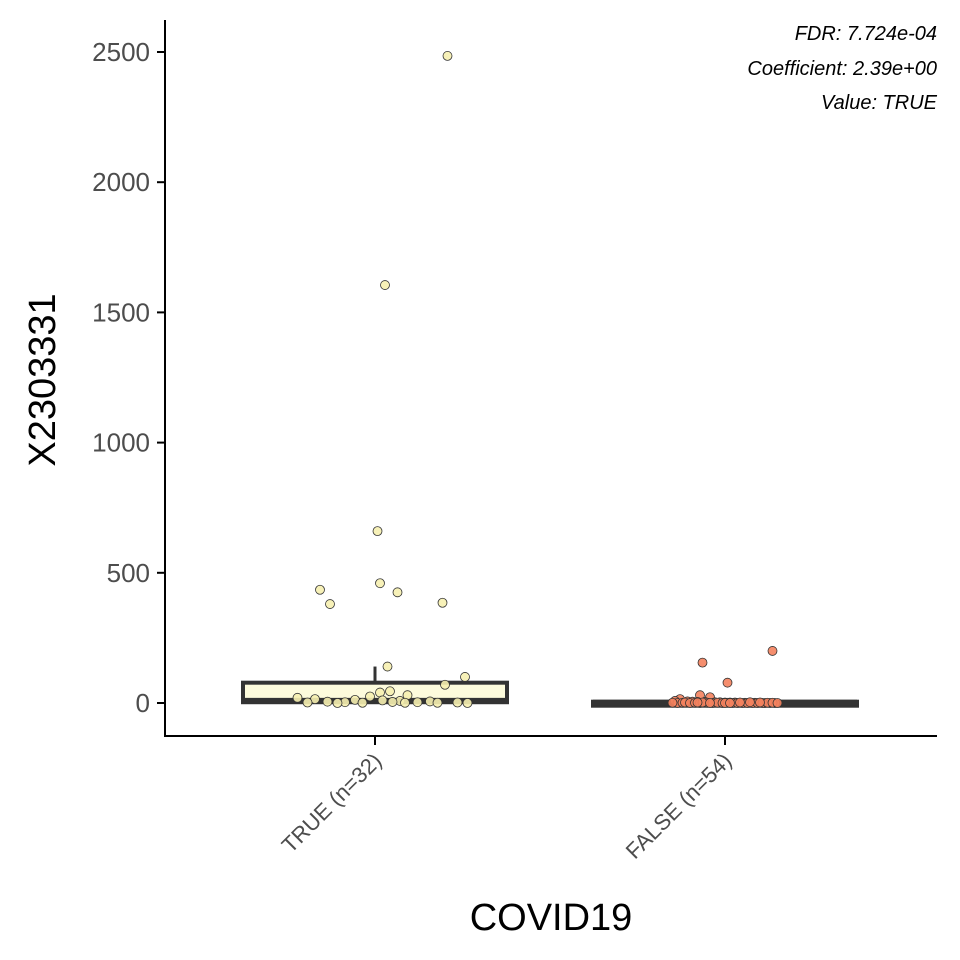 Image resolution: width=960 pixels, height=960 pixels. What do you see at coordinates (551, 918) in the screenshot?
I see `x-axis-title: COVID19` at bounding box center [551, 918].